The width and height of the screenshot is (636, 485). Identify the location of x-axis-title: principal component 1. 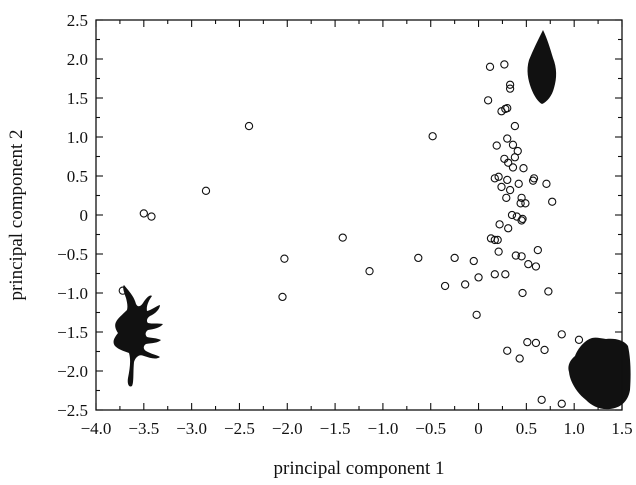
(359, 468).